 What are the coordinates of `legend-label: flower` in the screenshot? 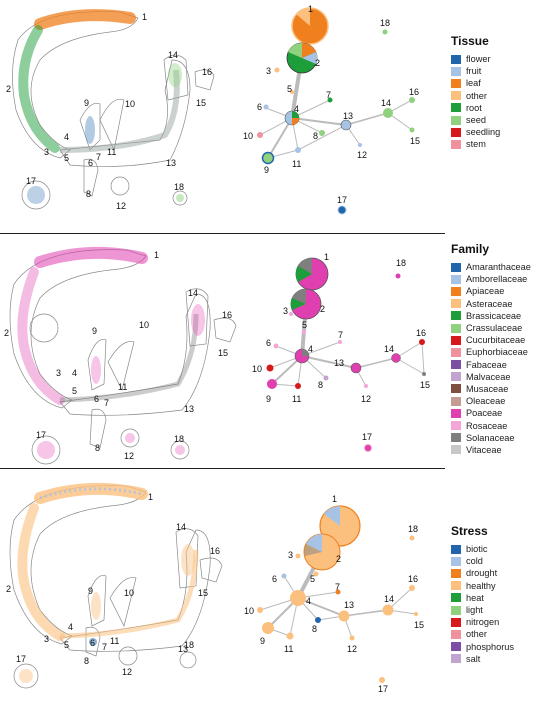 It's located at (478, 59).